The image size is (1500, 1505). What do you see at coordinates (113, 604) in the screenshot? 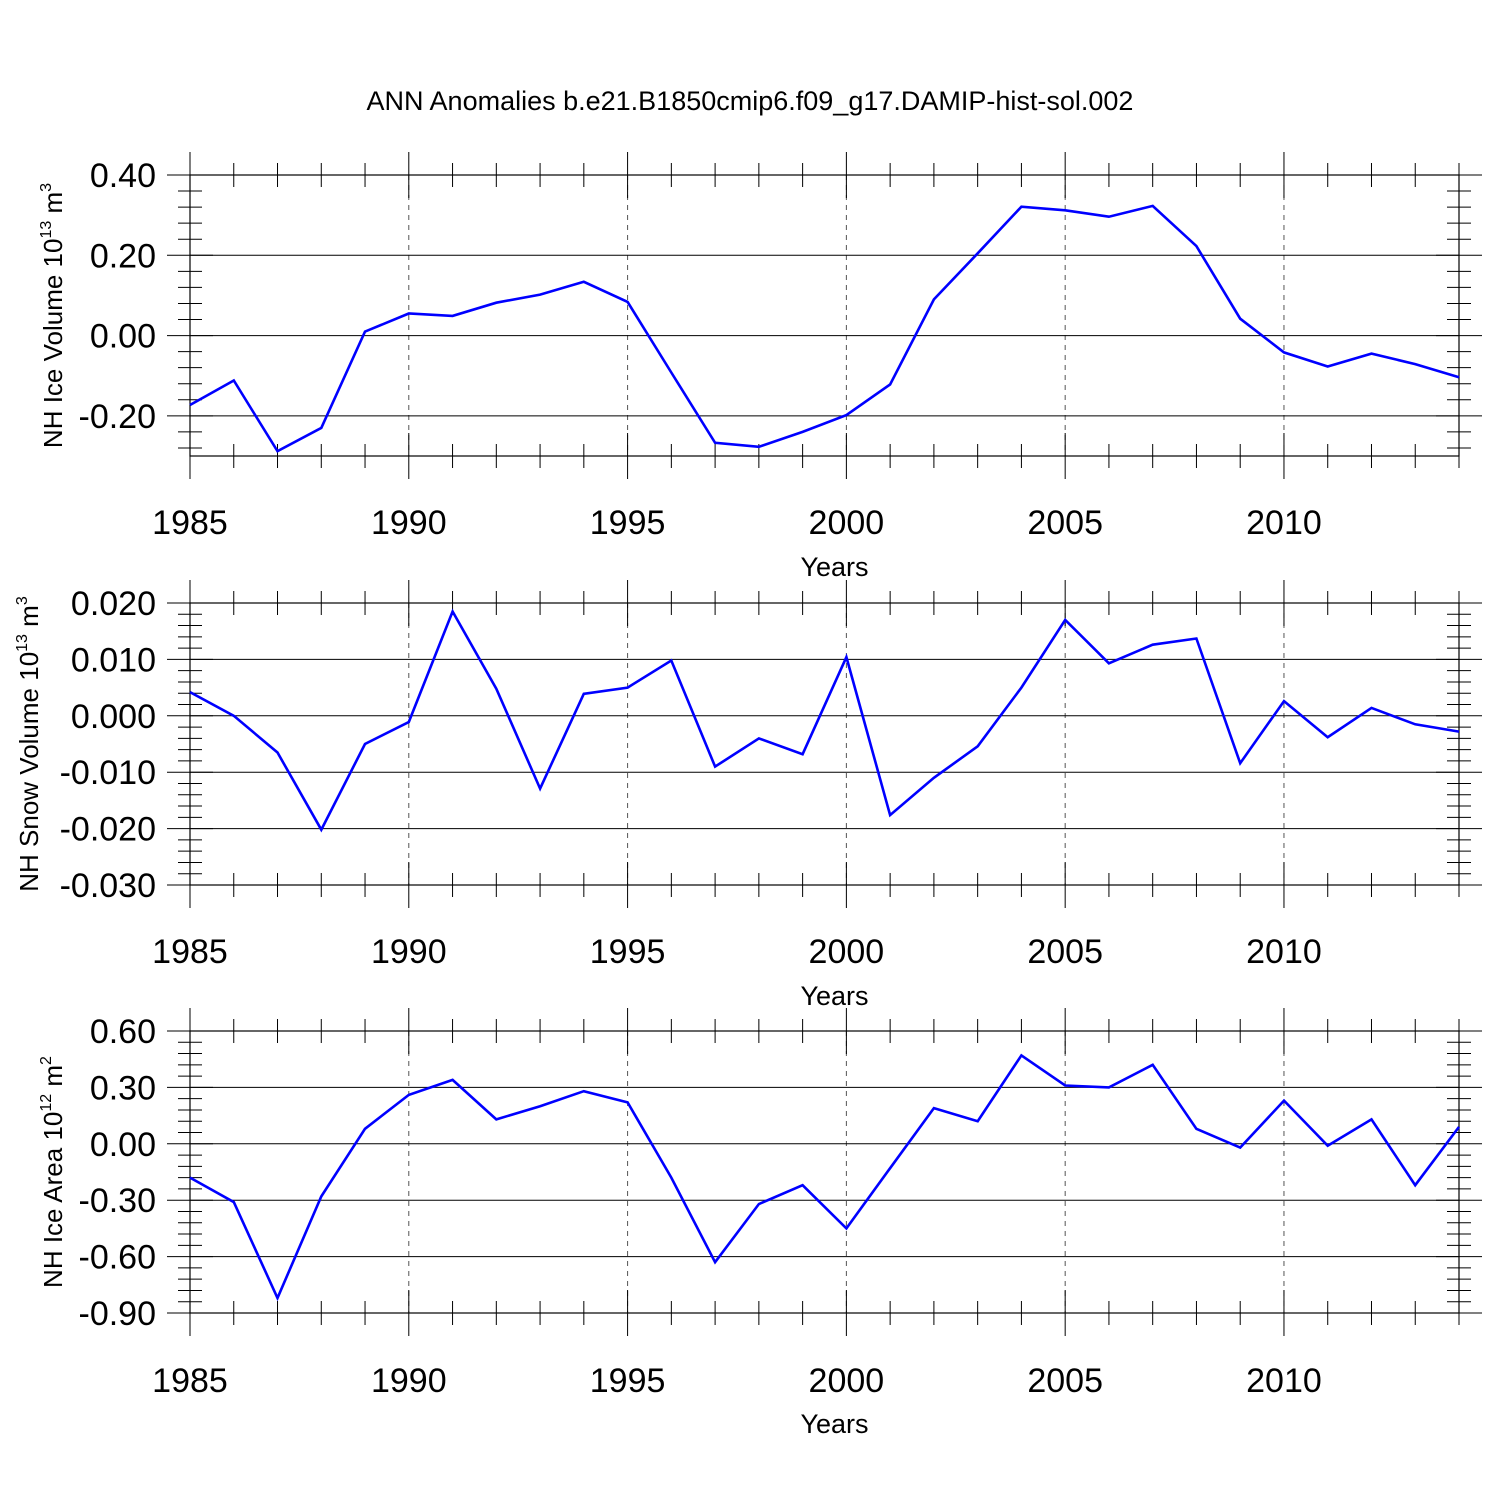
I see `y-tick-label: 0.020` at bounding box center [113, 604].